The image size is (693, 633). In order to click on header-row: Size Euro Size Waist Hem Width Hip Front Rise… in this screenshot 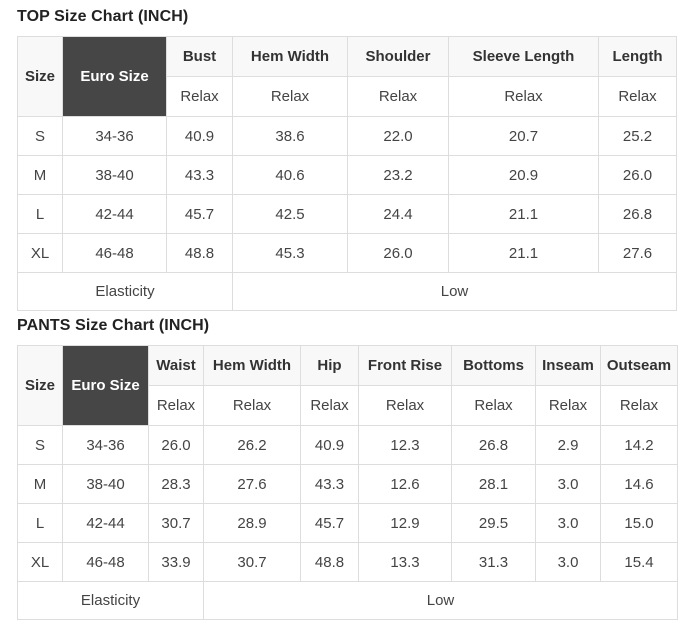, I will do `click(347, 385)`.